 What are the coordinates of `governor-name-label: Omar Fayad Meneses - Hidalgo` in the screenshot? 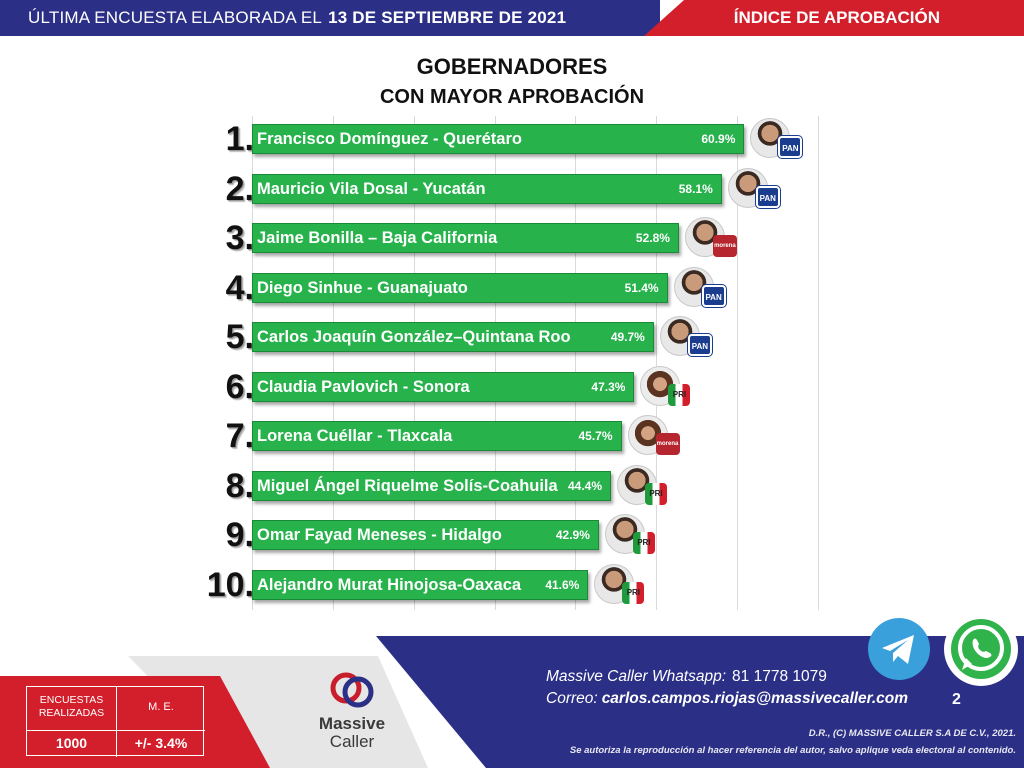 It's located at (379, 535).